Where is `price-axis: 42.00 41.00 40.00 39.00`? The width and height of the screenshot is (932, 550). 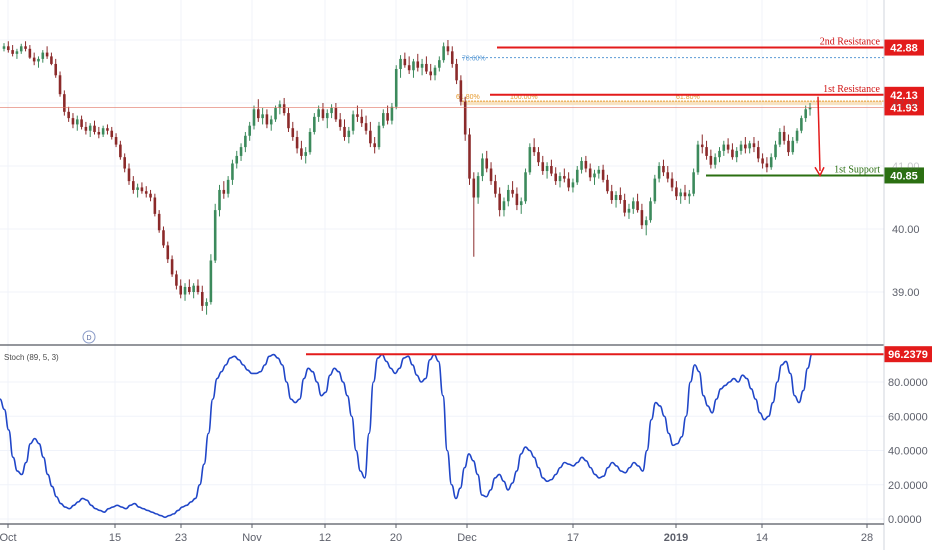
price-axis: 42.00 41.00 40.00 39.00 is located at coordinates (906, 198).